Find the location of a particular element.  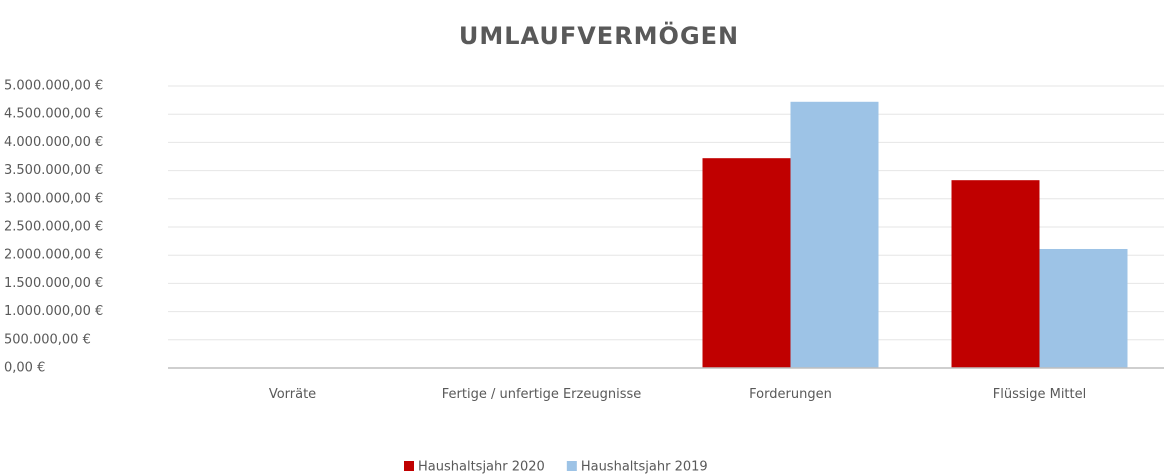

x-tick-label: Fertige / unfertige Erzeugnisse is located at coordinates (541, 394).